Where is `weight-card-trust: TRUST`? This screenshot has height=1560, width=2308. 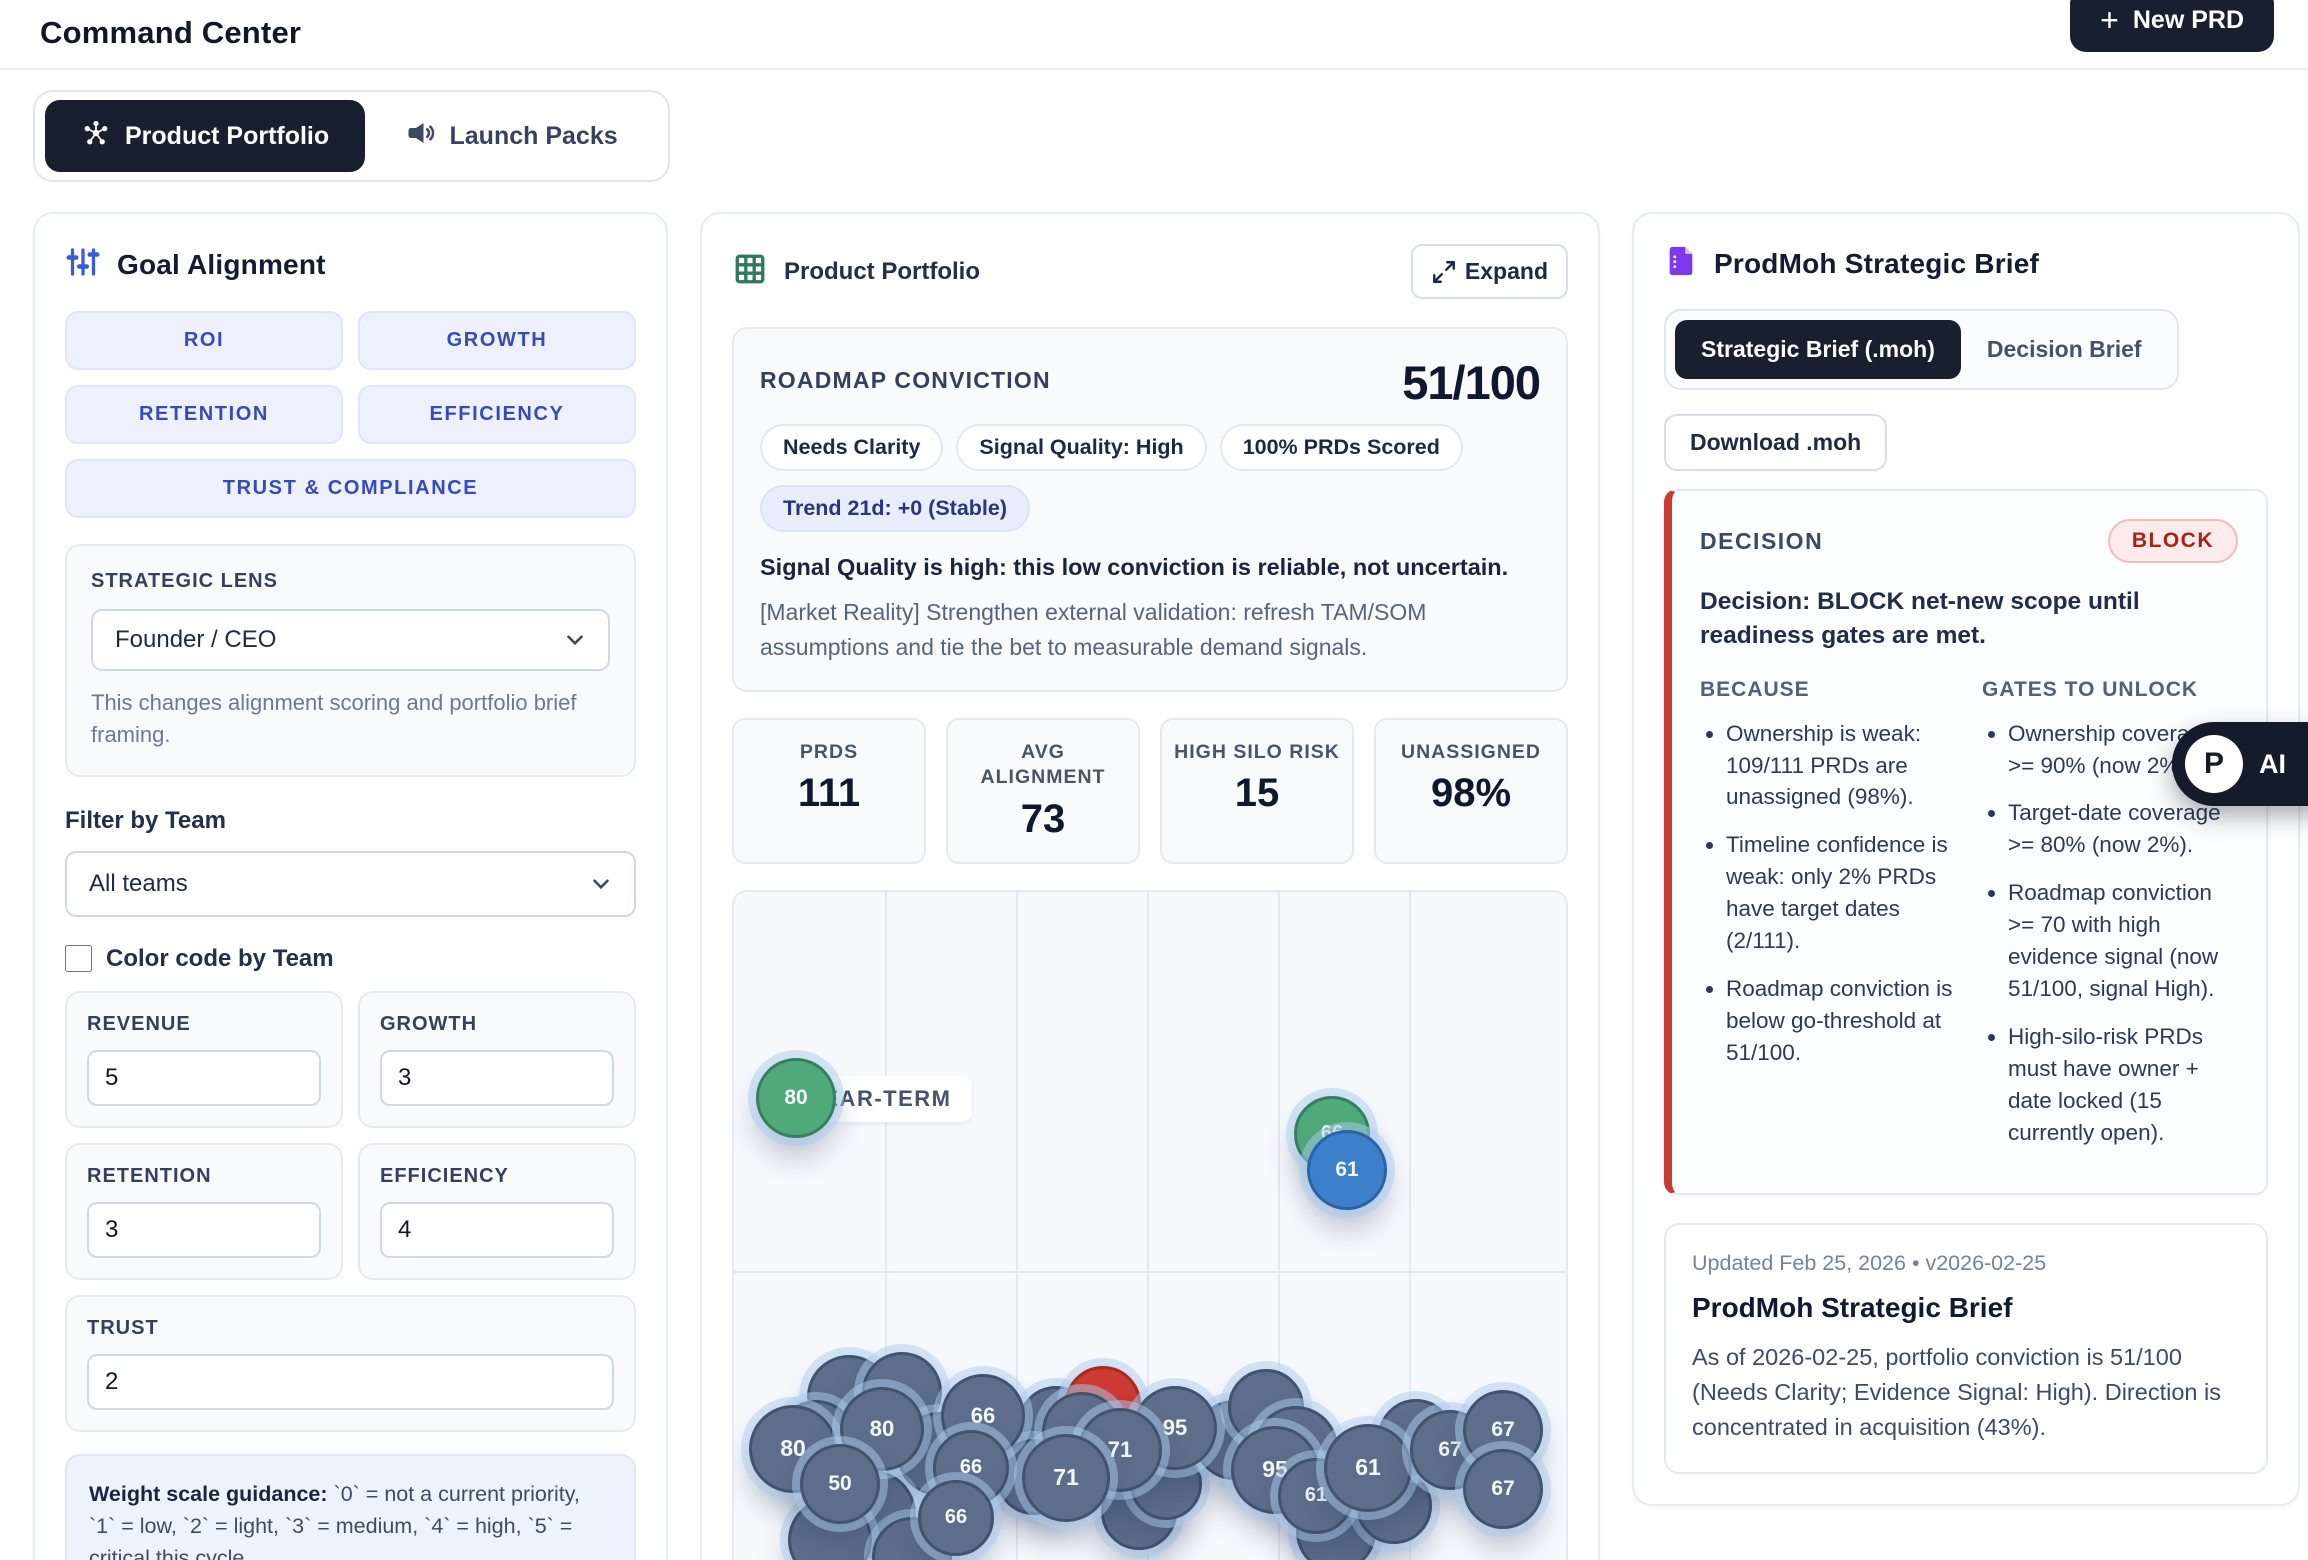
weight-card-trust: TRUST is located at coordinates (350, 1363).